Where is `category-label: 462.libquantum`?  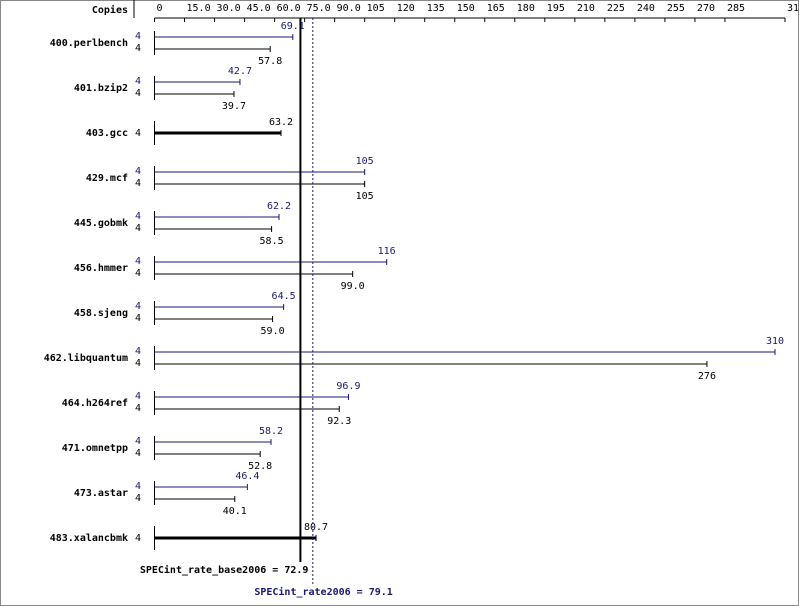
category-label: 462.libquantum is located at coordinates (86, 358).